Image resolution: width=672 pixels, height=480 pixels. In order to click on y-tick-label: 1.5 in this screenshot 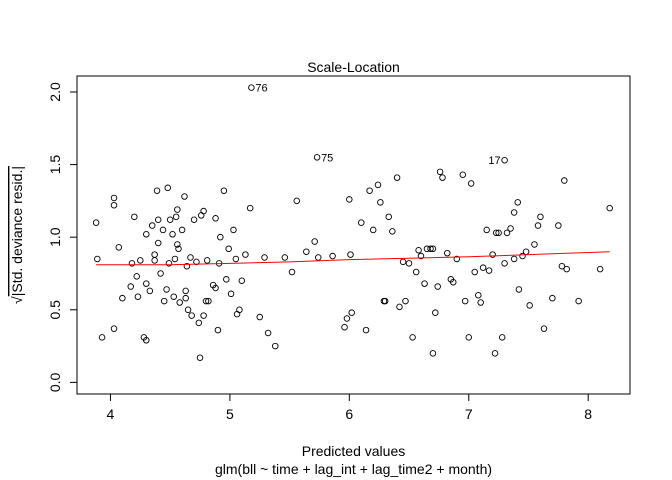, I will do `click(55, 165)`.